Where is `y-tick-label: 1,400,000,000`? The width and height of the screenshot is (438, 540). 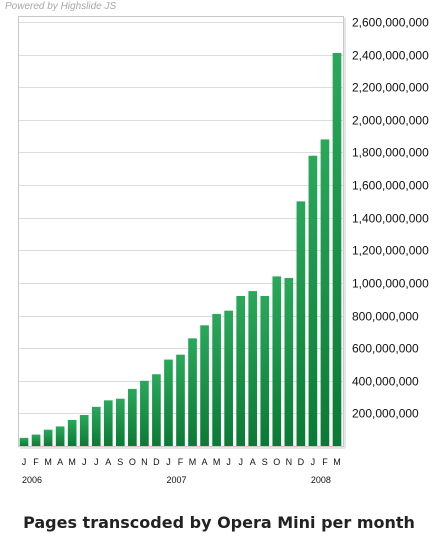
y-tick-label: 1,400,000,000 is located at coordinates (390, 219).